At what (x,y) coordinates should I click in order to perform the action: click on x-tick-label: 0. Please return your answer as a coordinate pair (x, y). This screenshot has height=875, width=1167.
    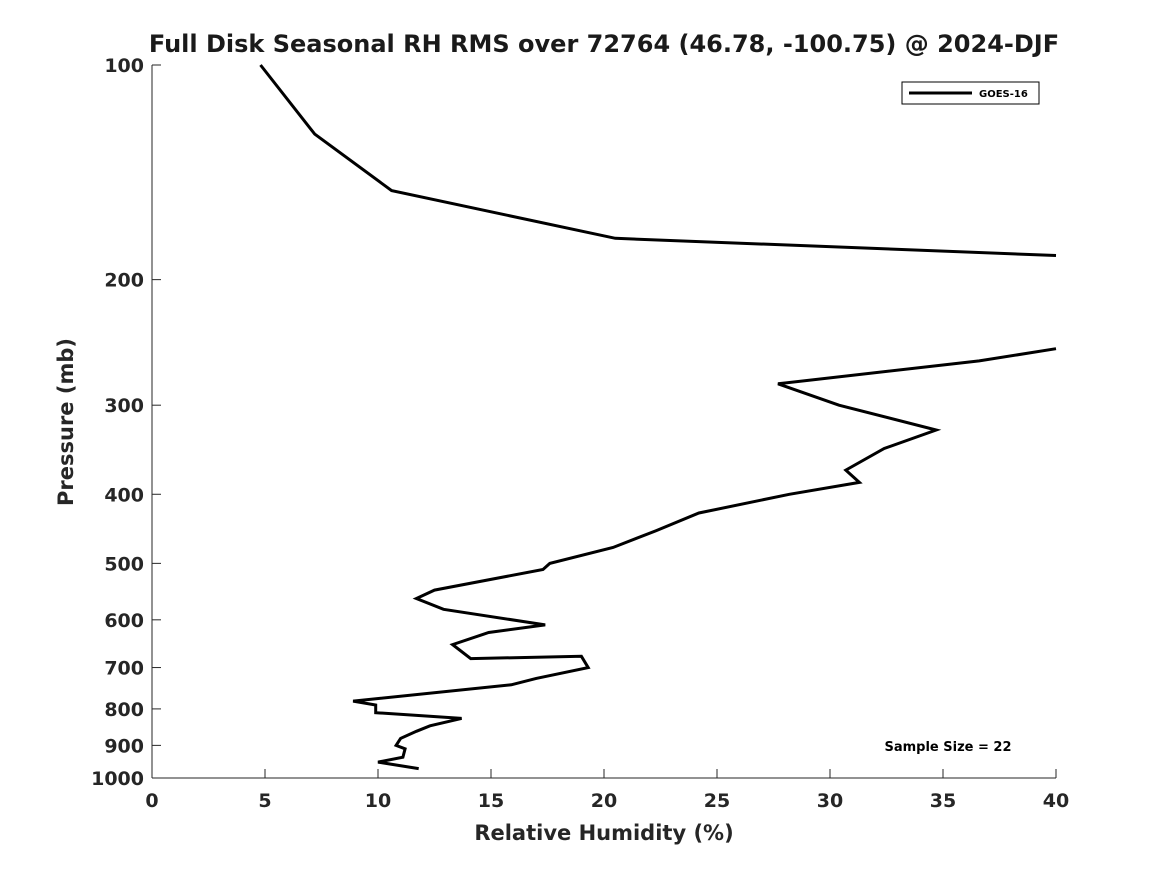
    Looking at the image, I should click on (151, 801).